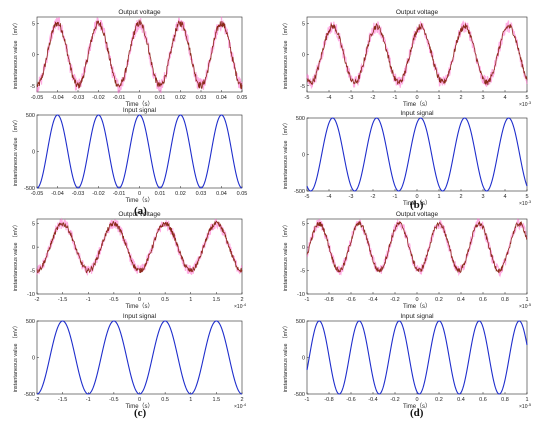 The height and width of the screenshot is (423, 550). I want to click on panel-label-b: (b), so click(417, 205).